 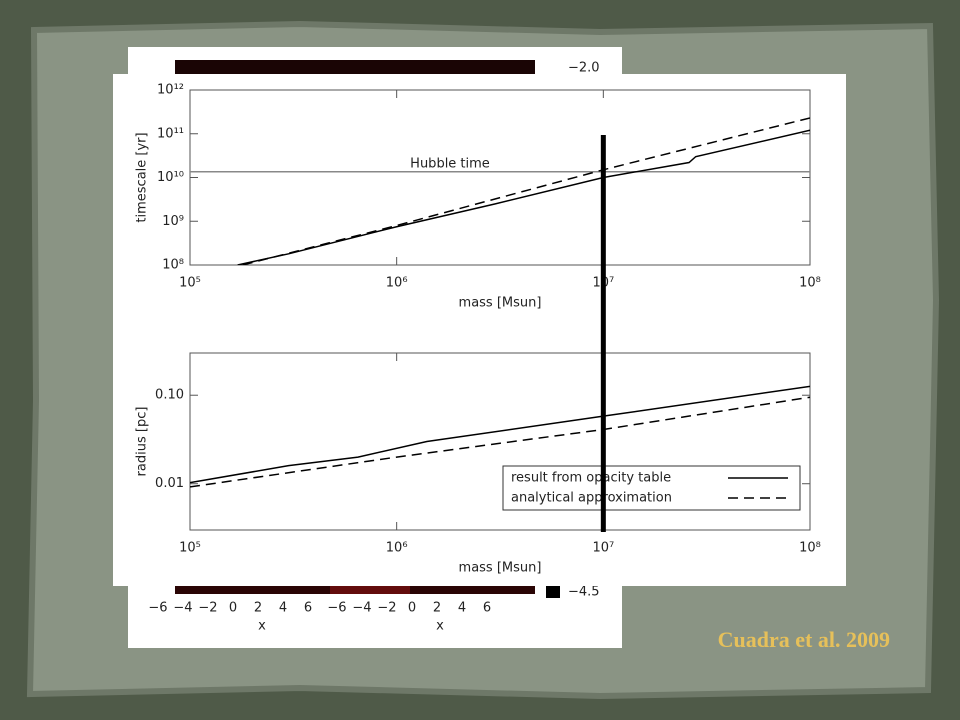 I want to click on legend-label: analytical approximation, so click(x=591, y=498).